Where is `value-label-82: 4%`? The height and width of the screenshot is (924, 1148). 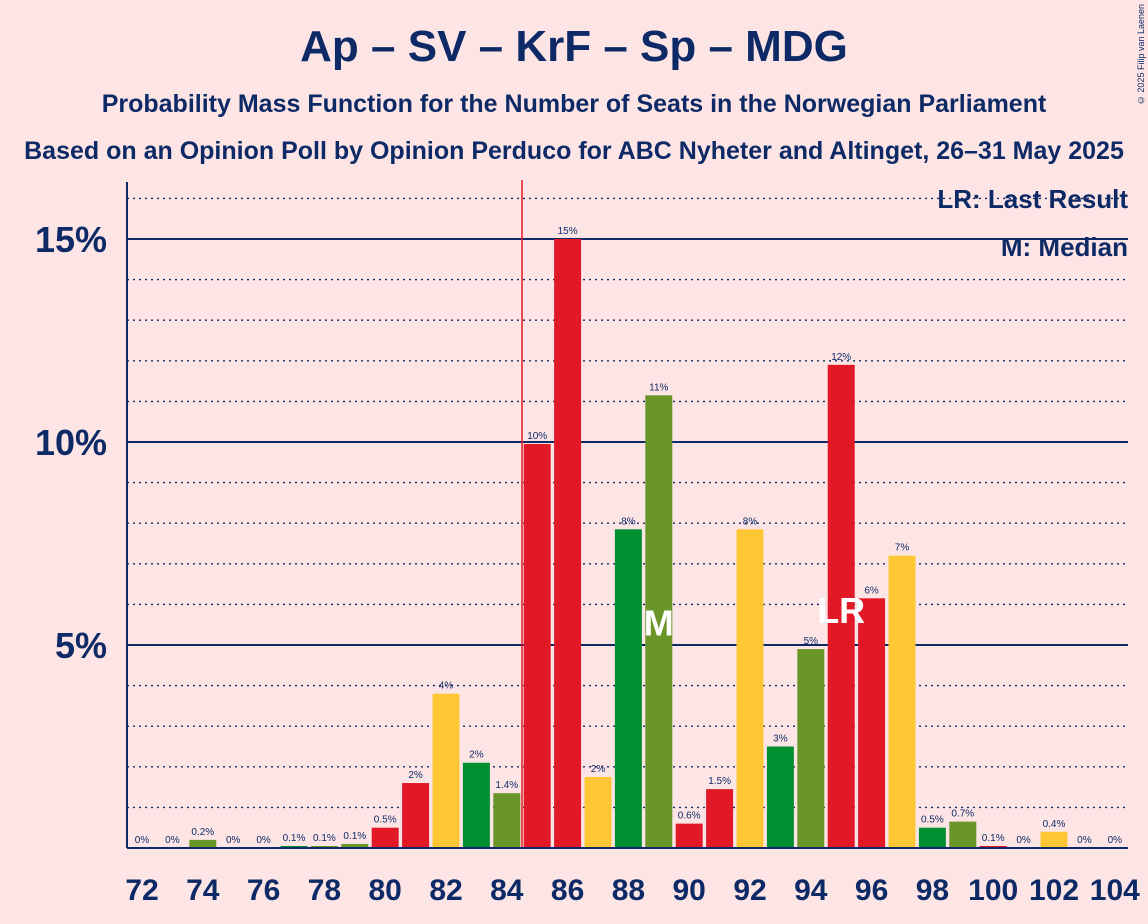
value-label-82: 4% is located at coordinates (446, 686).